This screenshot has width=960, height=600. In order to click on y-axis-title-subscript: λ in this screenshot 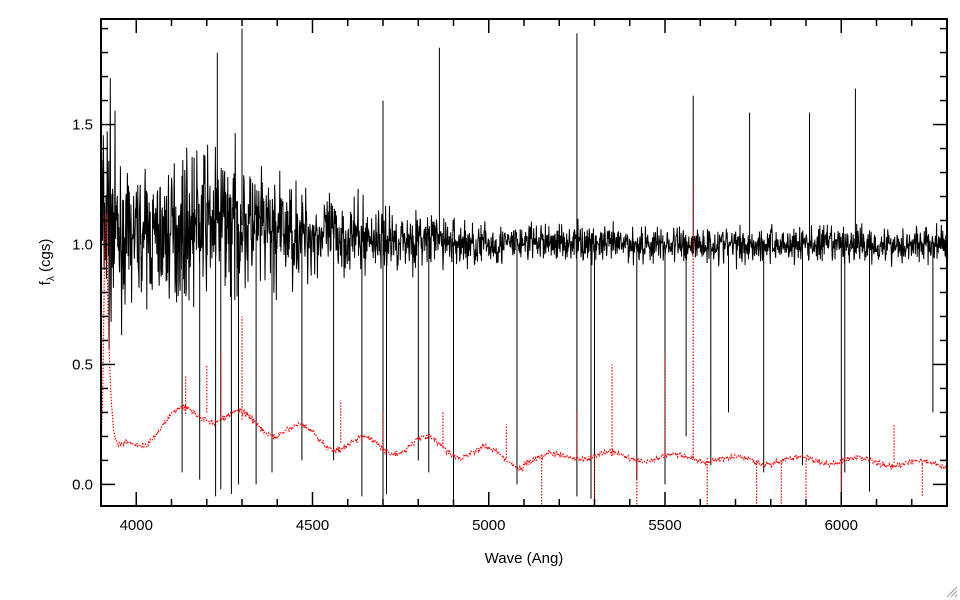, I will do `click(51, 278)`.